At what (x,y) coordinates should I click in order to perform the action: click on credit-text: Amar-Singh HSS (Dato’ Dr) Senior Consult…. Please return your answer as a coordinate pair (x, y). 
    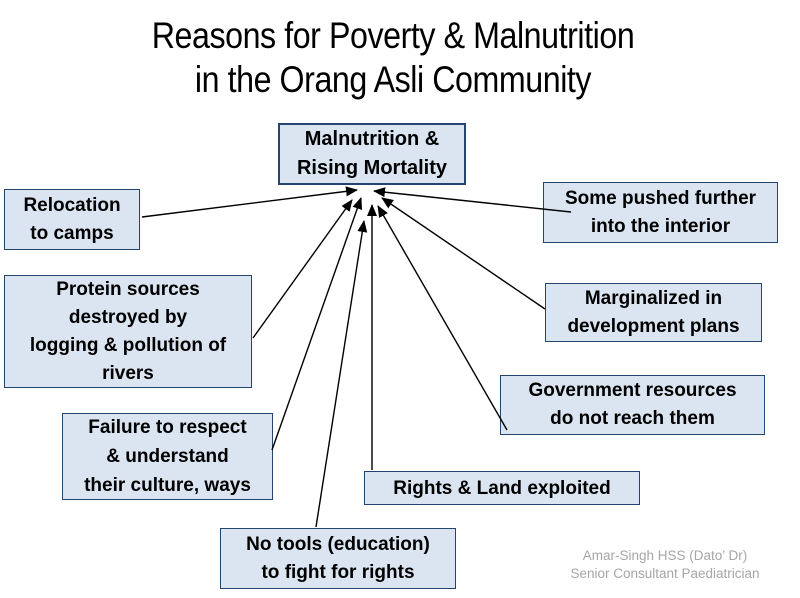
    Looking at the image, I should click on (665, 564).